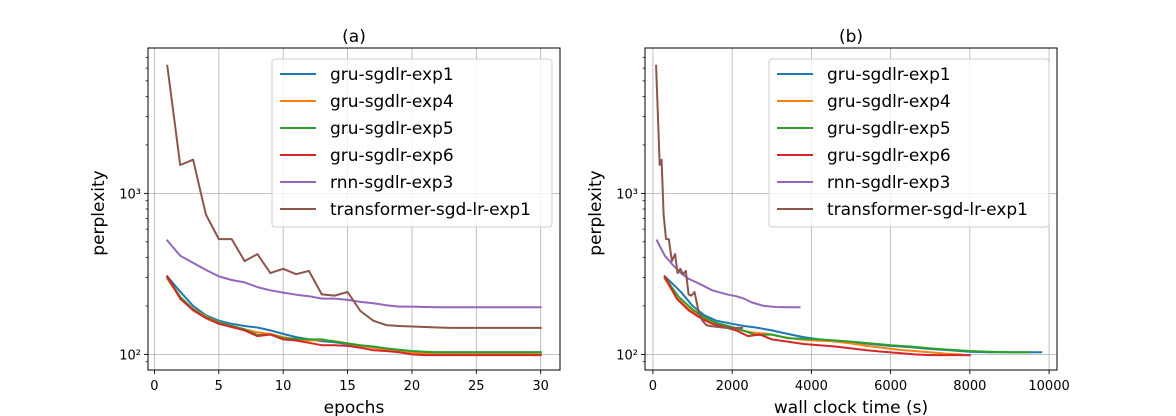 The width and height of the screenshot is (1176, 416). I want to click on chart-b-legend-label: rnn-sgdlr-exp3, so click(888, 183).